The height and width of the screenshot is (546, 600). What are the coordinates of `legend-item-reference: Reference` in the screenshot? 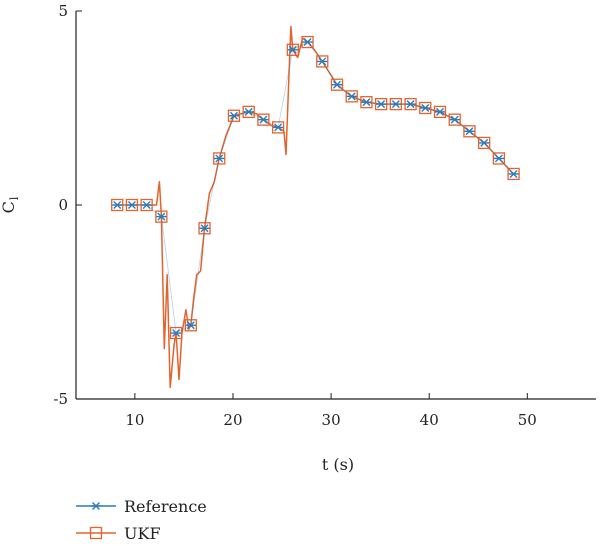 It's located at (141, 506).